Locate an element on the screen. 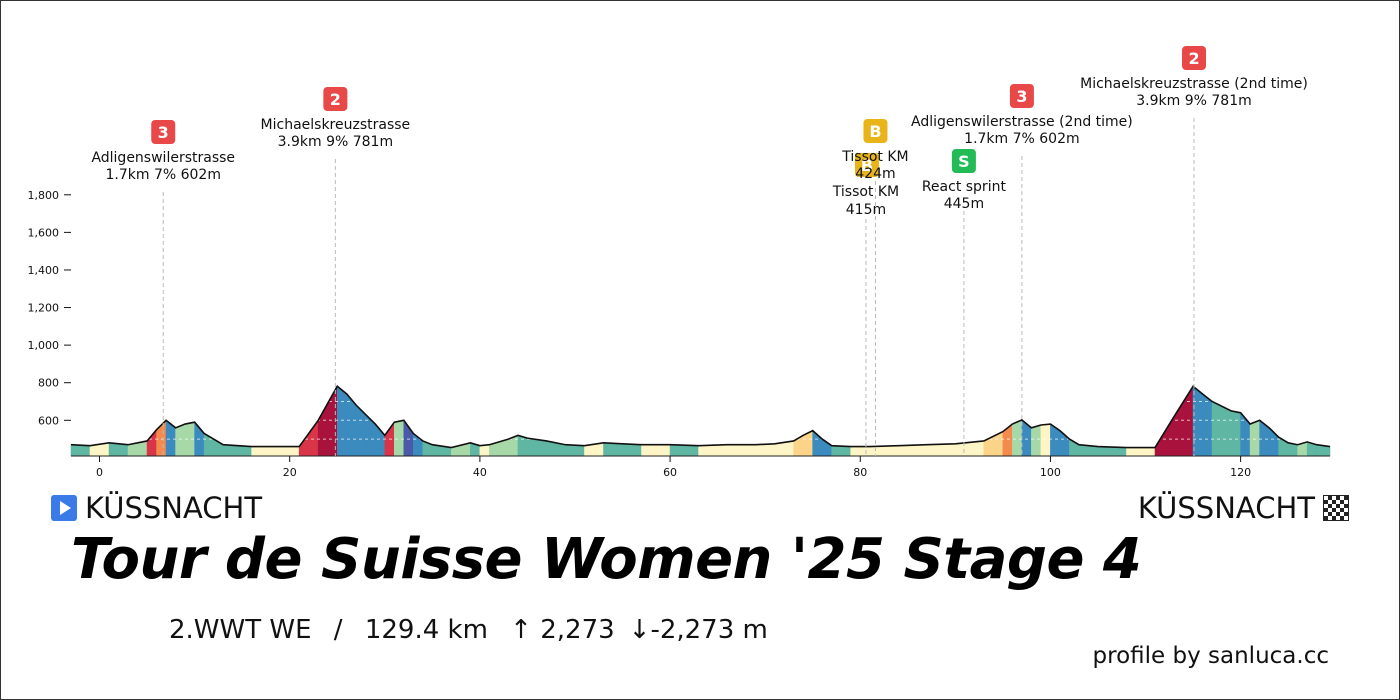 The width and height of the screenshot is (1400, 700). finish-location: KÜSSNACHT is located at coordinates (1243, 508).